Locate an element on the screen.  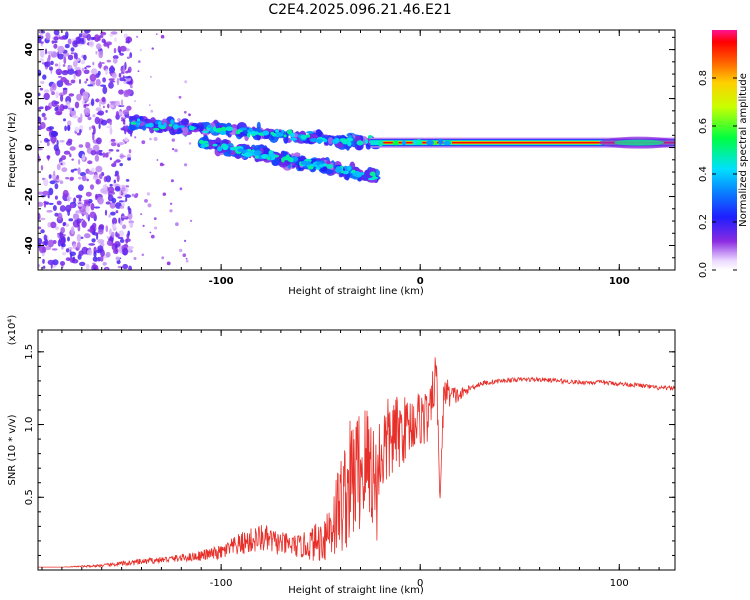
spectrogram-ylabel: Frequency (Hz) is located at coordinates (12, 150).